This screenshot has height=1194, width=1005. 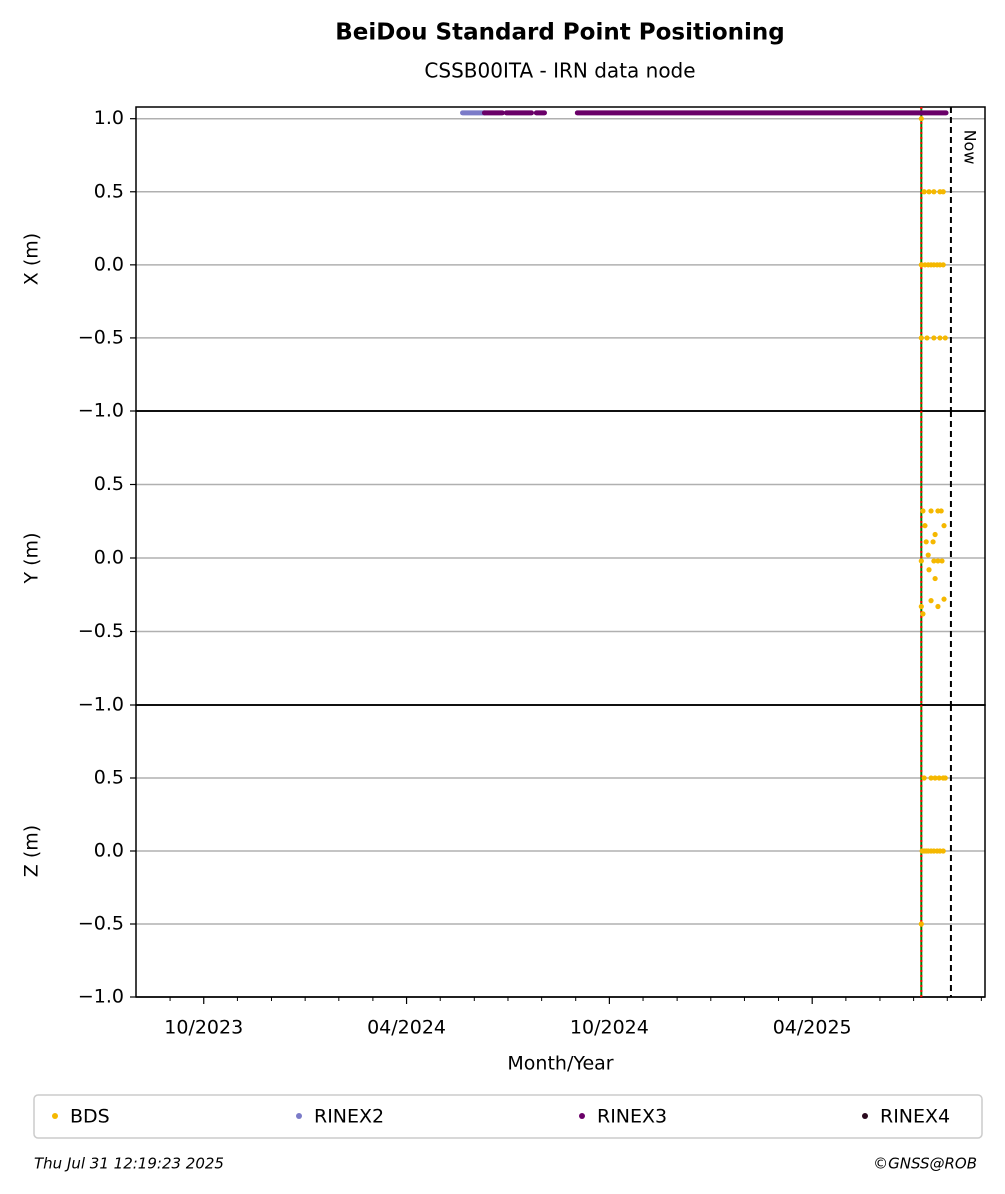 What do you see at coordinates (90, 1117) in the screenshot?
I see `legend-label: BDS` at bounding box center [90, 1117].